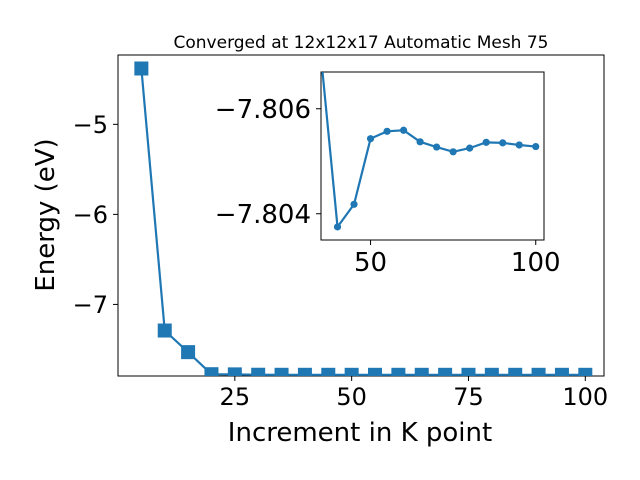 This screenshot has height=480, width=640. Describe the element at coordinates (432, 156) in the screenshot. I see `inset-plot-area` at that location.